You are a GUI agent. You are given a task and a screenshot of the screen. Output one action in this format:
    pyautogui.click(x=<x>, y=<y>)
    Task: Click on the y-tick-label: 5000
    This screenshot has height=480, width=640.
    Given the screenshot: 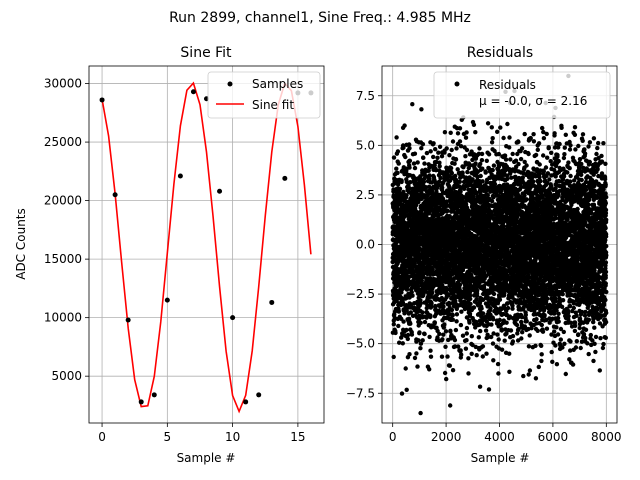 What is the action you would take?
    pyautogui.click(x=66, y=376)
    